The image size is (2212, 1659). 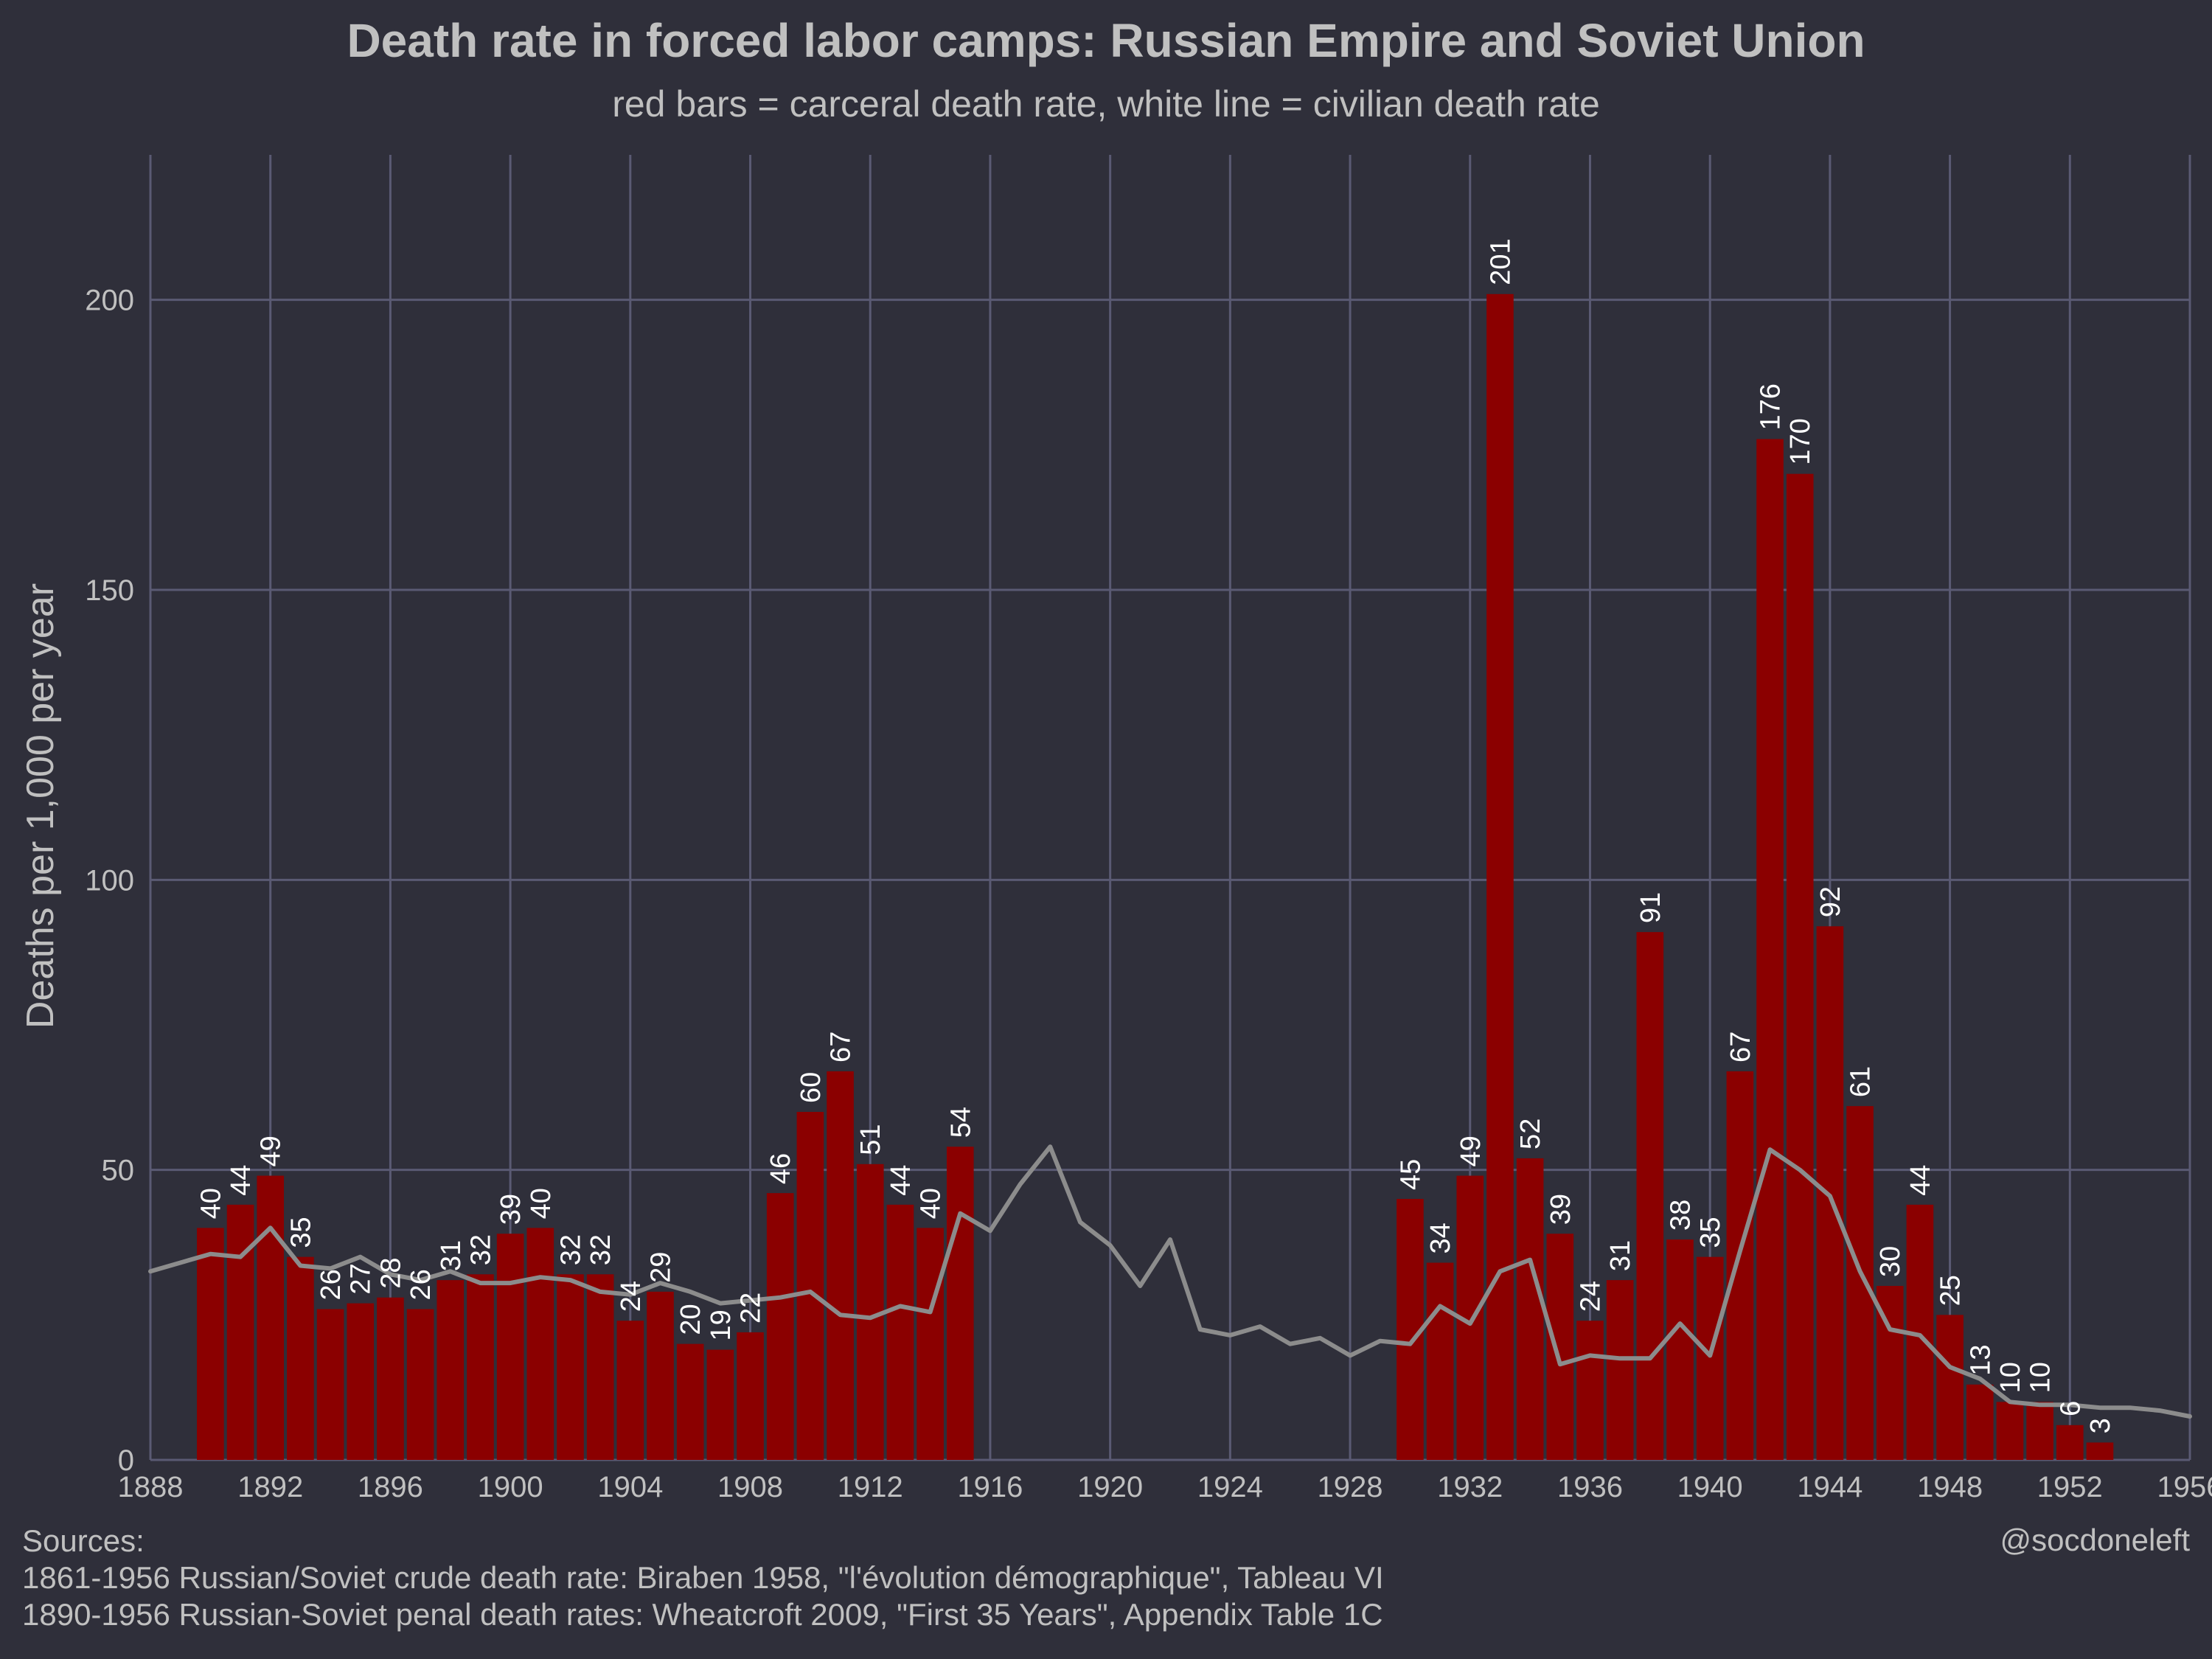 I want to click on y-tick-label: 100, so click(x=109, y=880).